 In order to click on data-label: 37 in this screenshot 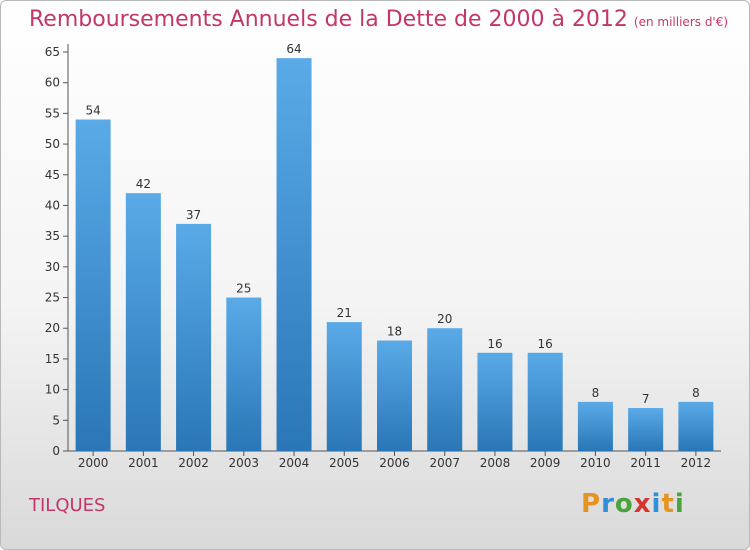, I will do `click(193, 215)`.